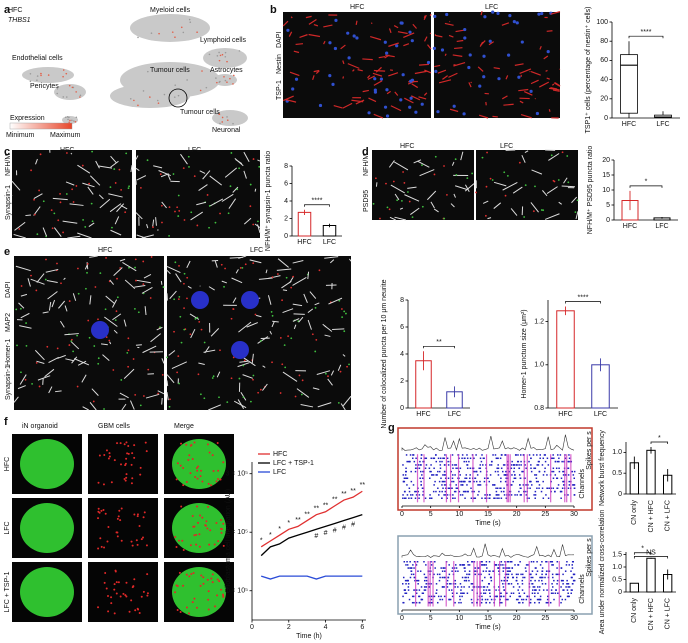 This screenshot has width=688, height=643. Describe the element at coordinates (494, 584) in the screenshot. I see `burst` at that location.